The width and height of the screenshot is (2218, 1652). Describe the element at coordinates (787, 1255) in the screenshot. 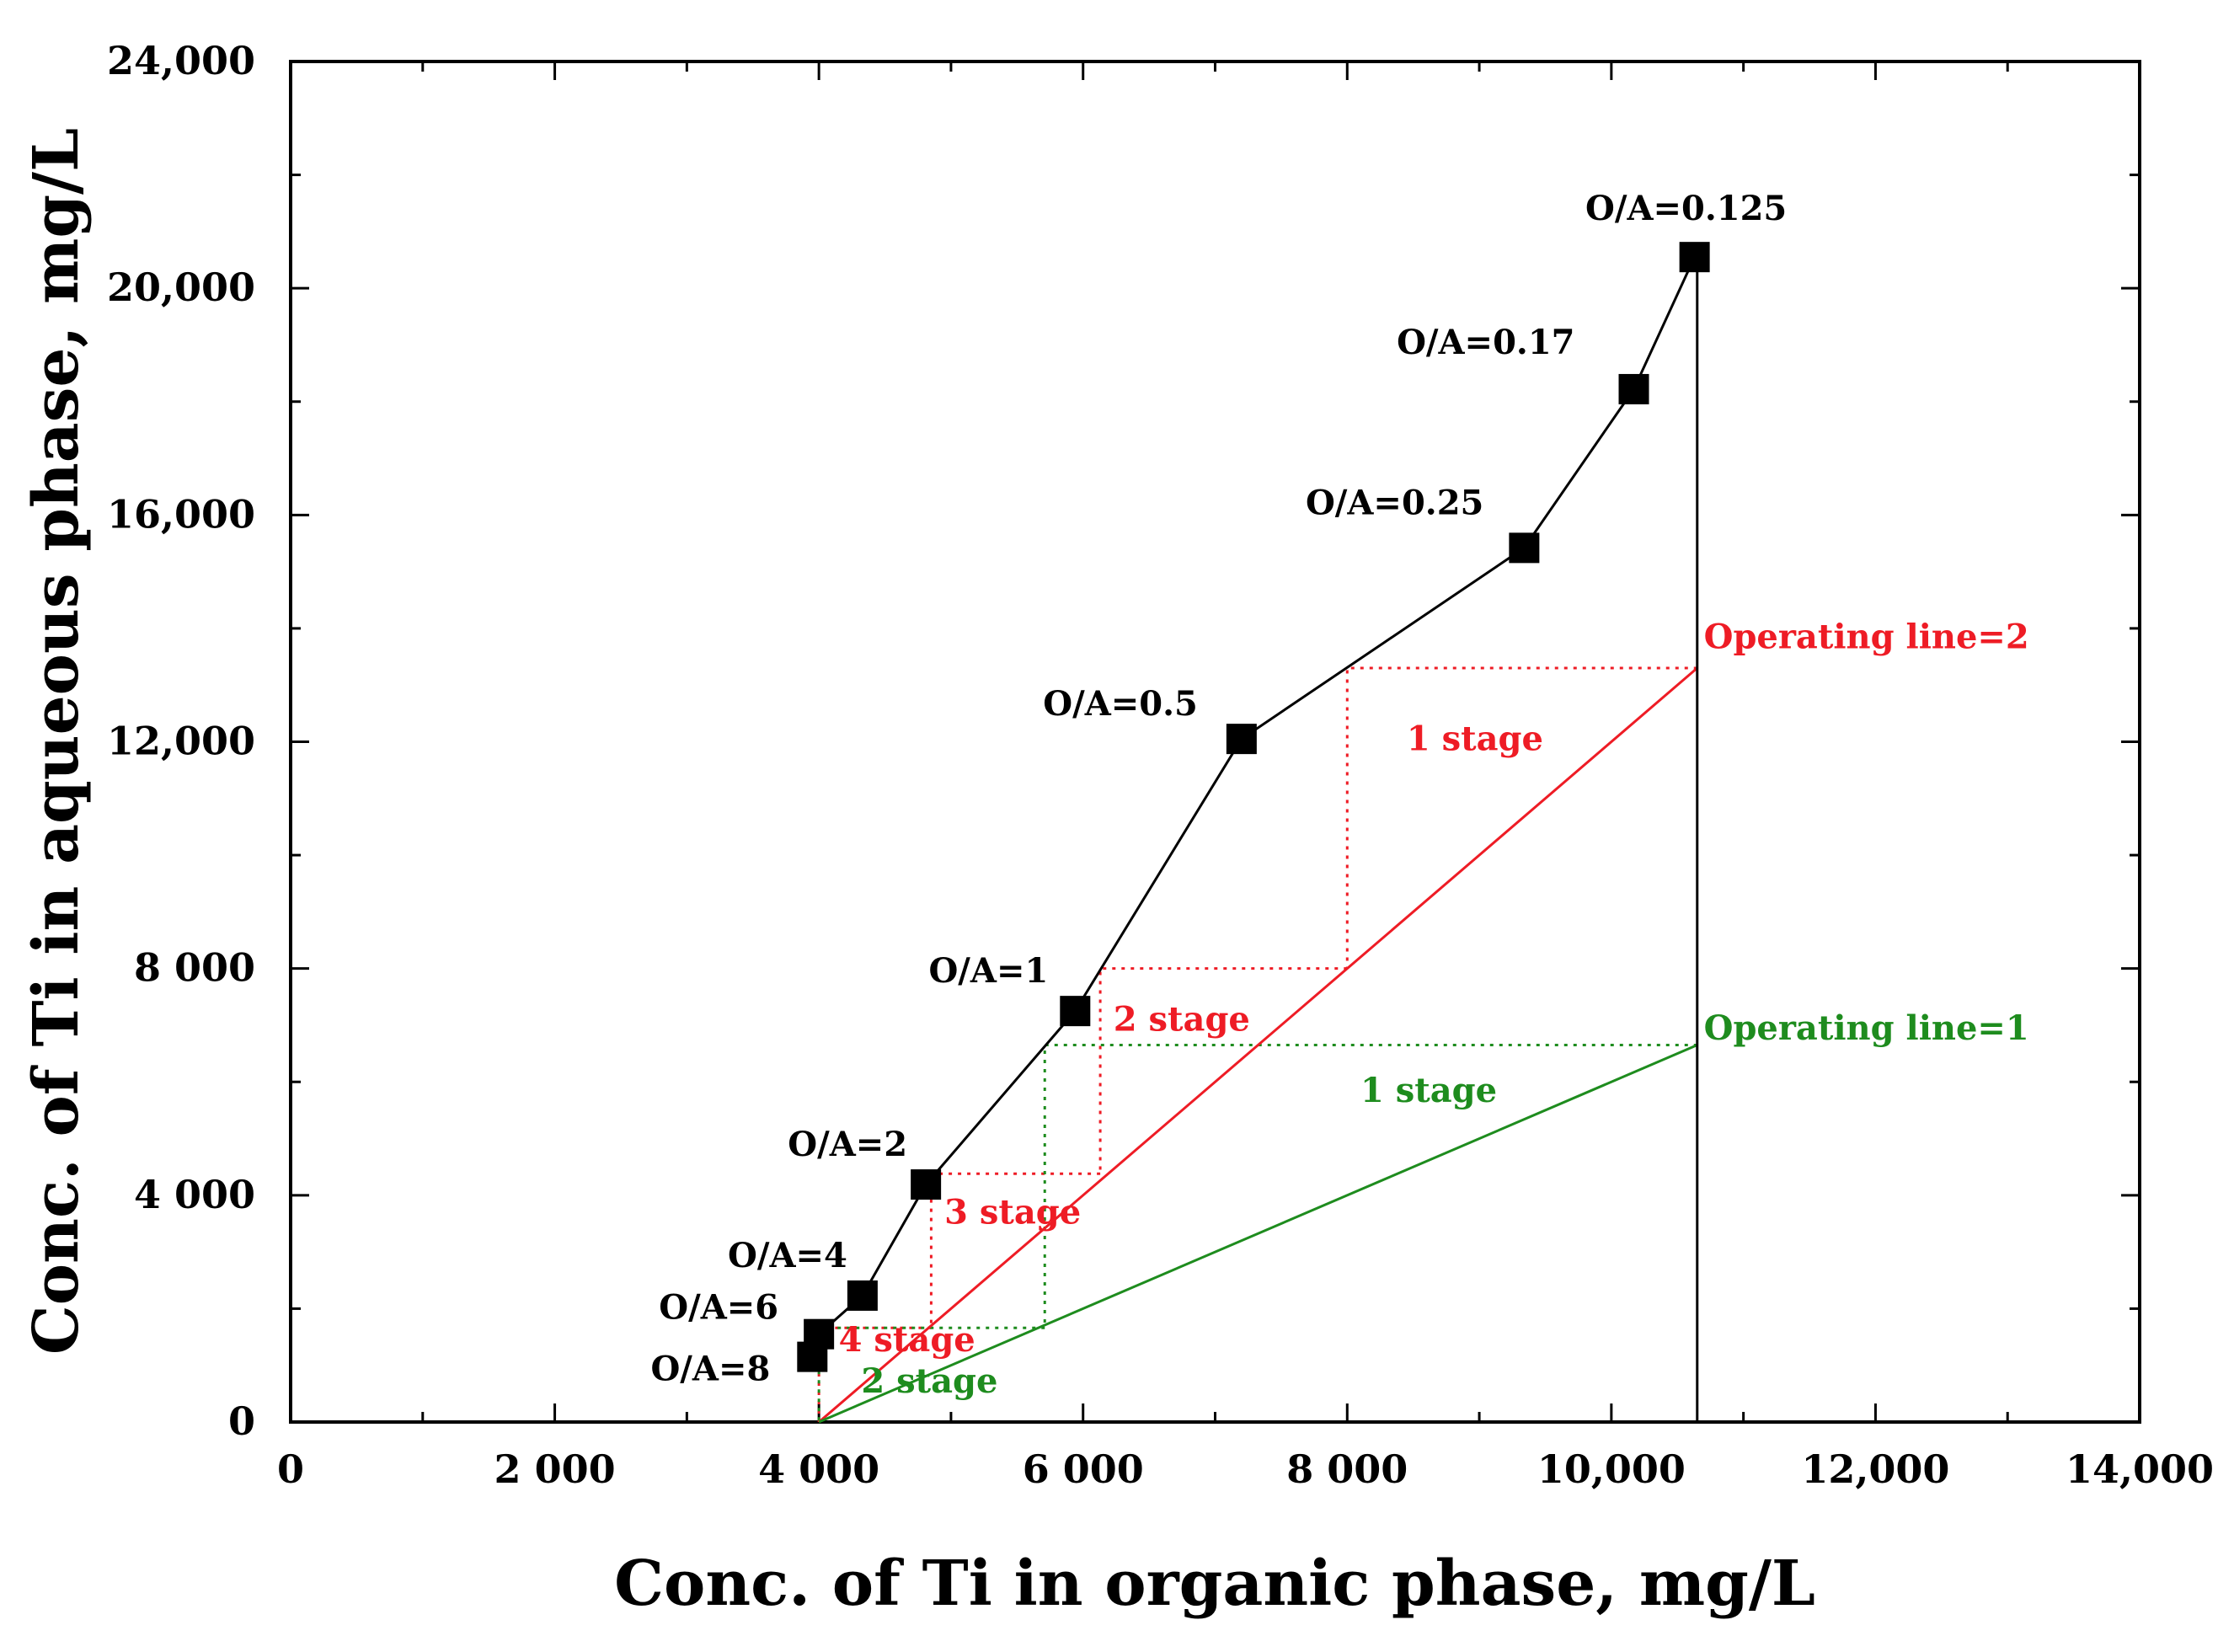

I see `point-label: O/A=4` at that location.